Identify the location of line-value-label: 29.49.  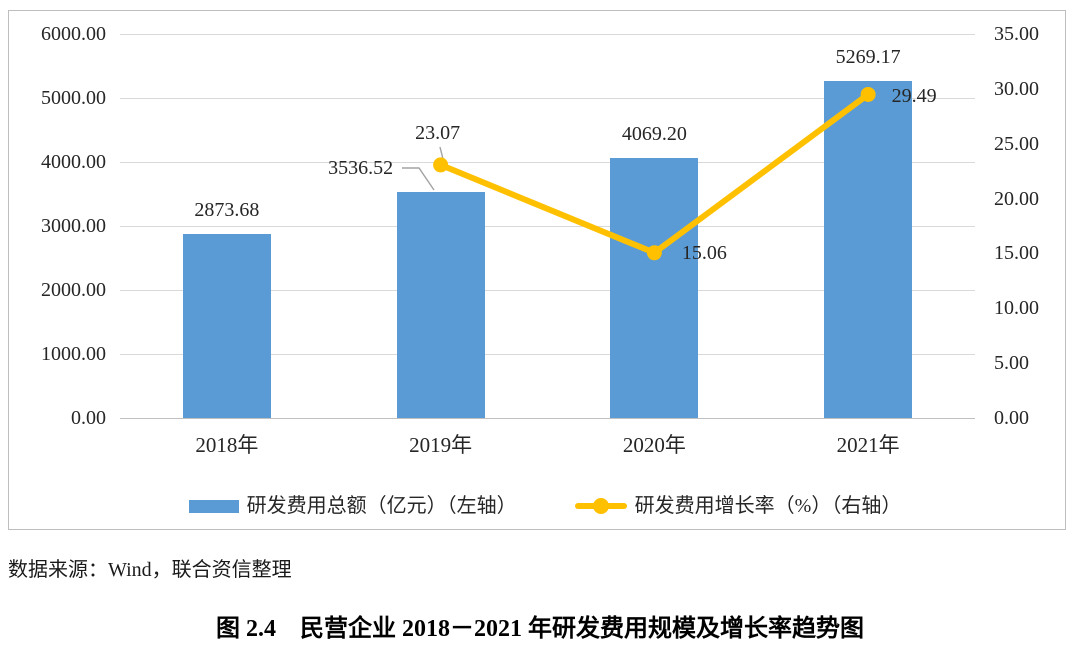
(914, 96).